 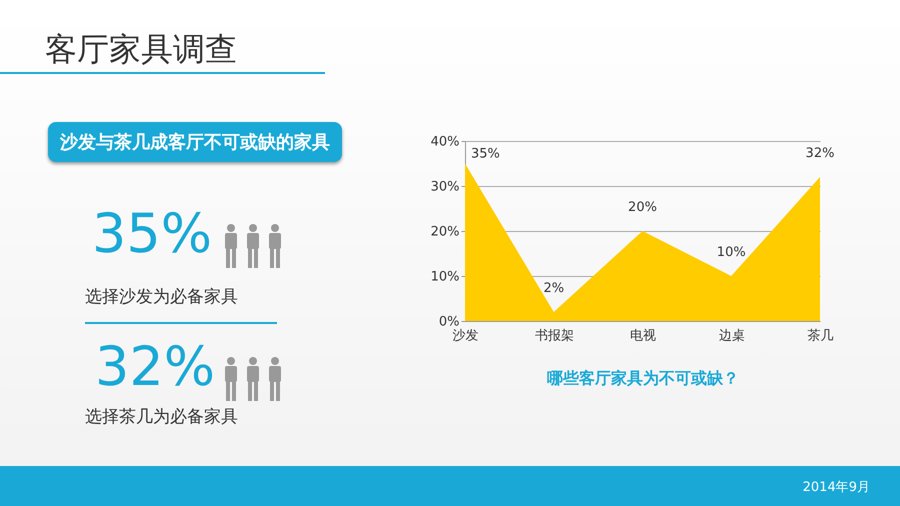 I want to click on x-axis-title: 哪些客厅家具为不可或缺？, so click(x=643, y=378).